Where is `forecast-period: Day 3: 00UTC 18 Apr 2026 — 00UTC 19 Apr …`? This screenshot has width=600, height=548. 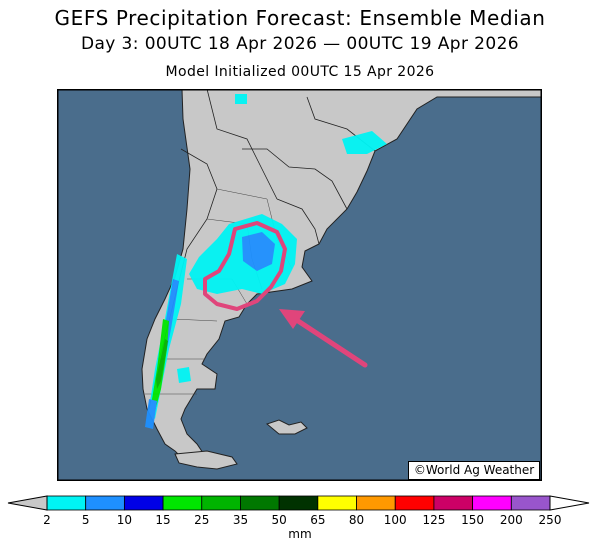 forecast-period: Day 3: 00UTC 18 Apr 2026 — 00UTC 19 Apr … is located at coordinates (300, 44).